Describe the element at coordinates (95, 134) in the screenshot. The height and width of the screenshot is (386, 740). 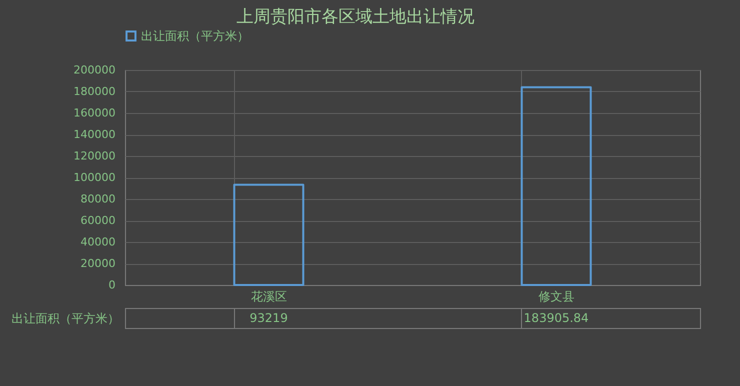
I see `y-tick-label: 140000` at that location.